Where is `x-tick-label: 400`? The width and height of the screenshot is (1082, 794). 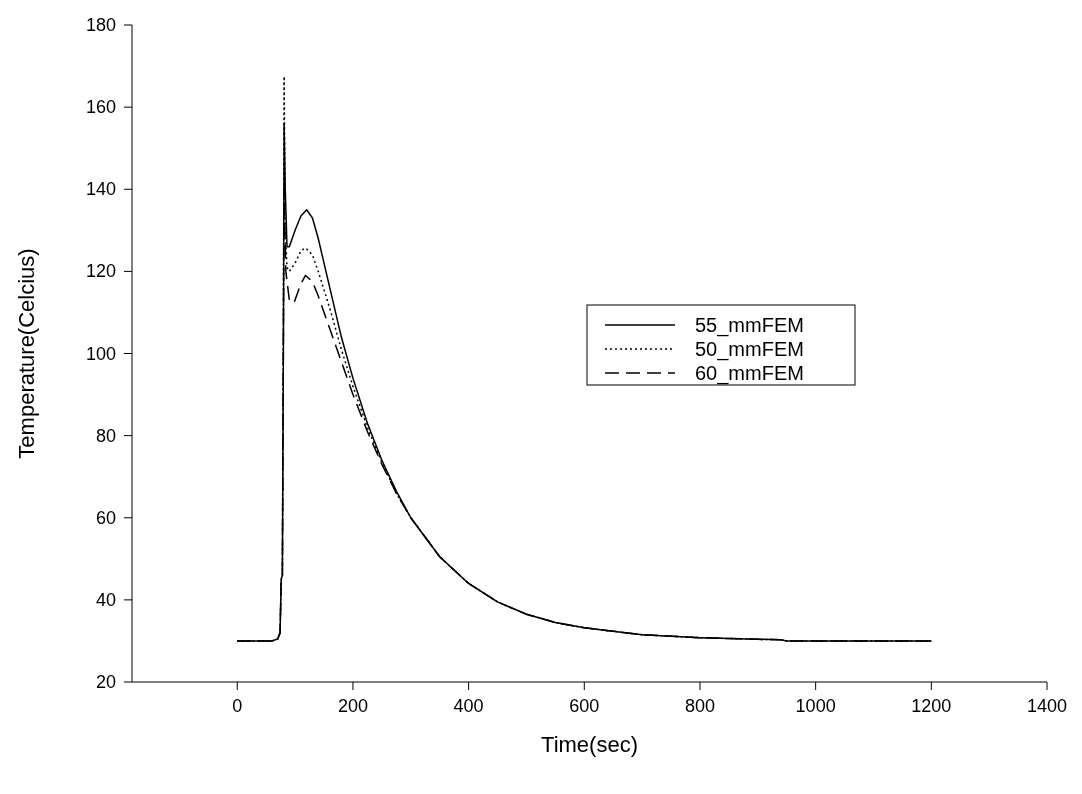
x-tick-label: 400 is located at coordinates (468, 706).